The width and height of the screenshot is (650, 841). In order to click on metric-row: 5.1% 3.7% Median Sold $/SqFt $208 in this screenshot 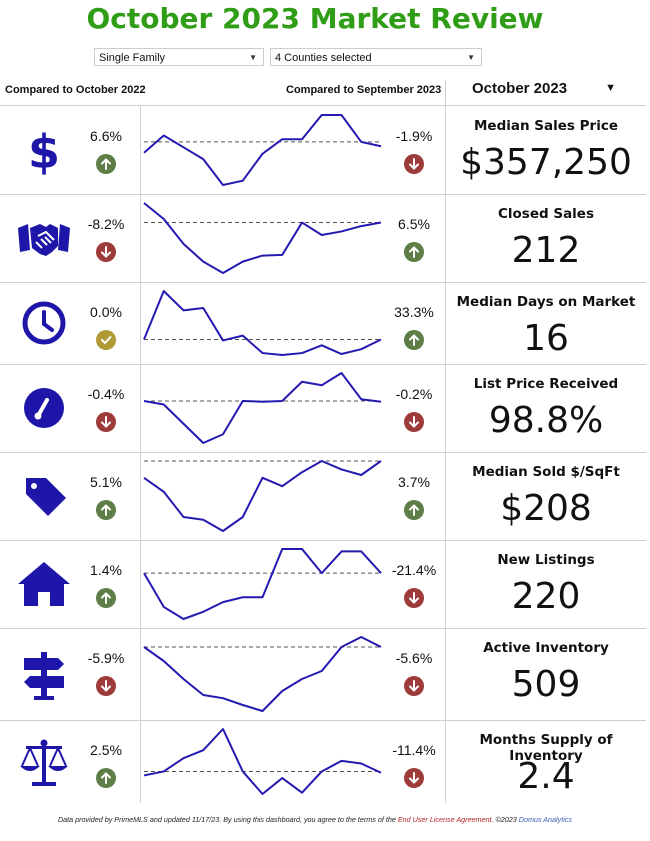, I will do `click(325, 496)`.